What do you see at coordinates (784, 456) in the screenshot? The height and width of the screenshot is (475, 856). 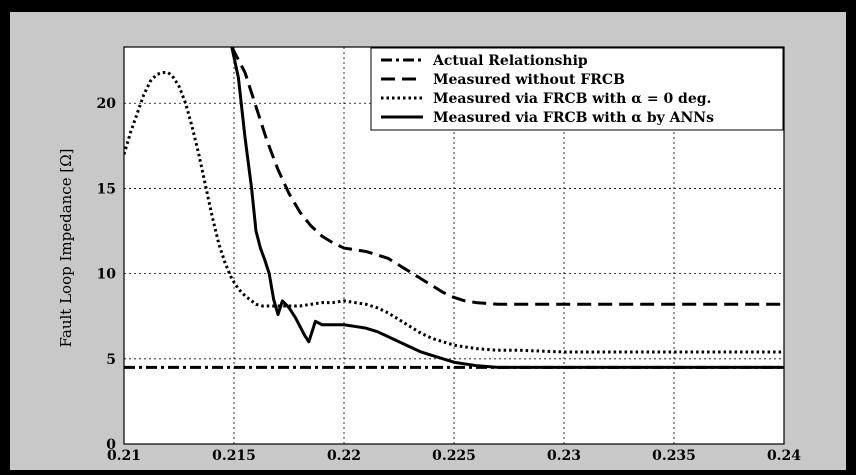 I see `x-tick-label: 0.24` at bounding box center [784, 456].